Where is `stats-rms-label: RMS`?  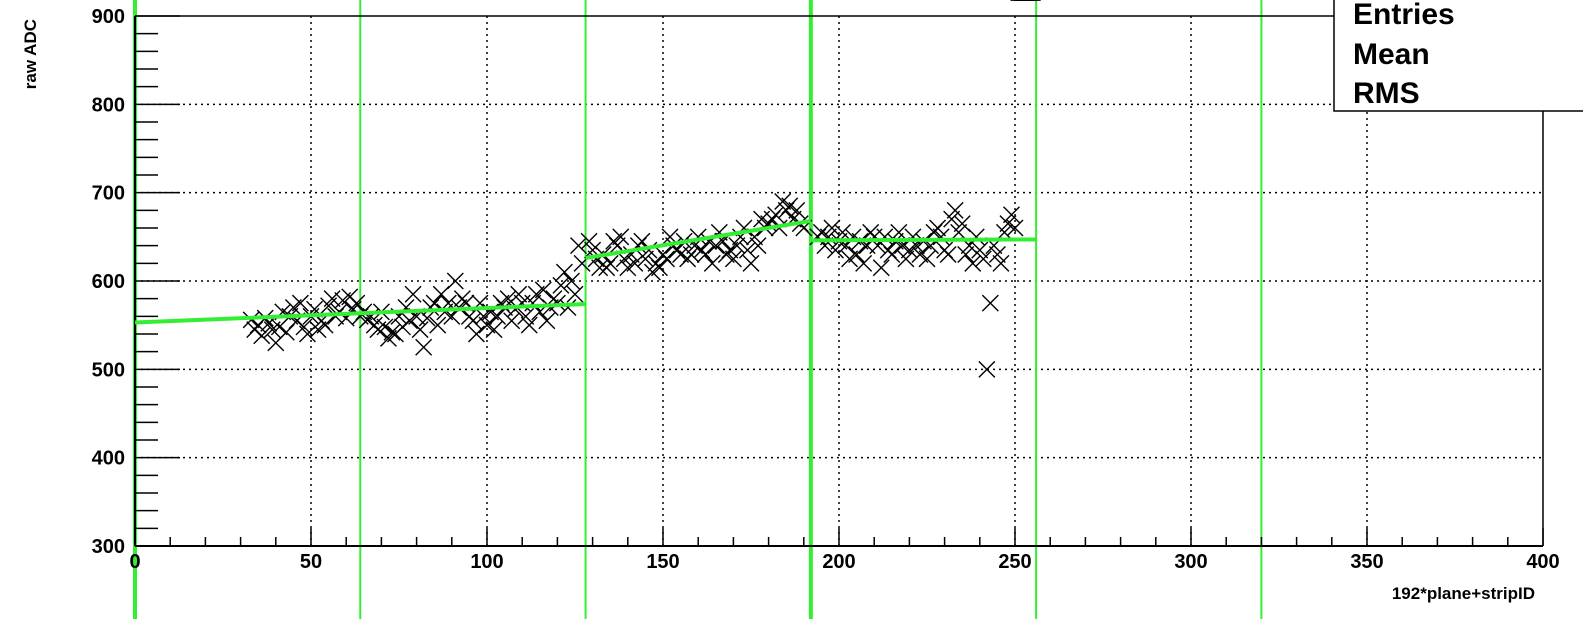 stats-rms-label: RMS is located at coordinates (1386, 93).